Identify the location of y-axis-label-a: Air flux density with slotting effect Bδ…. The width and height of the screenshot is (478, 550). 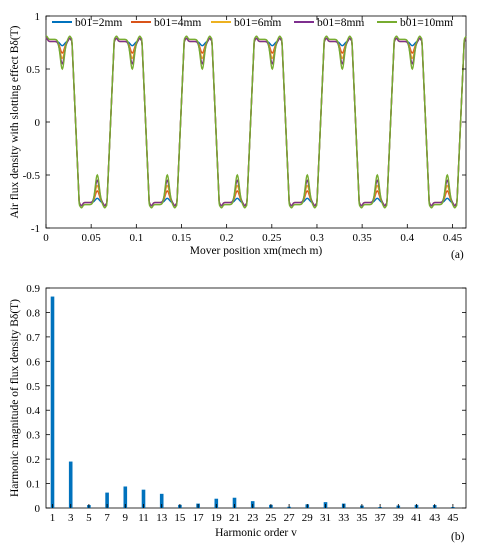
(15, 121).